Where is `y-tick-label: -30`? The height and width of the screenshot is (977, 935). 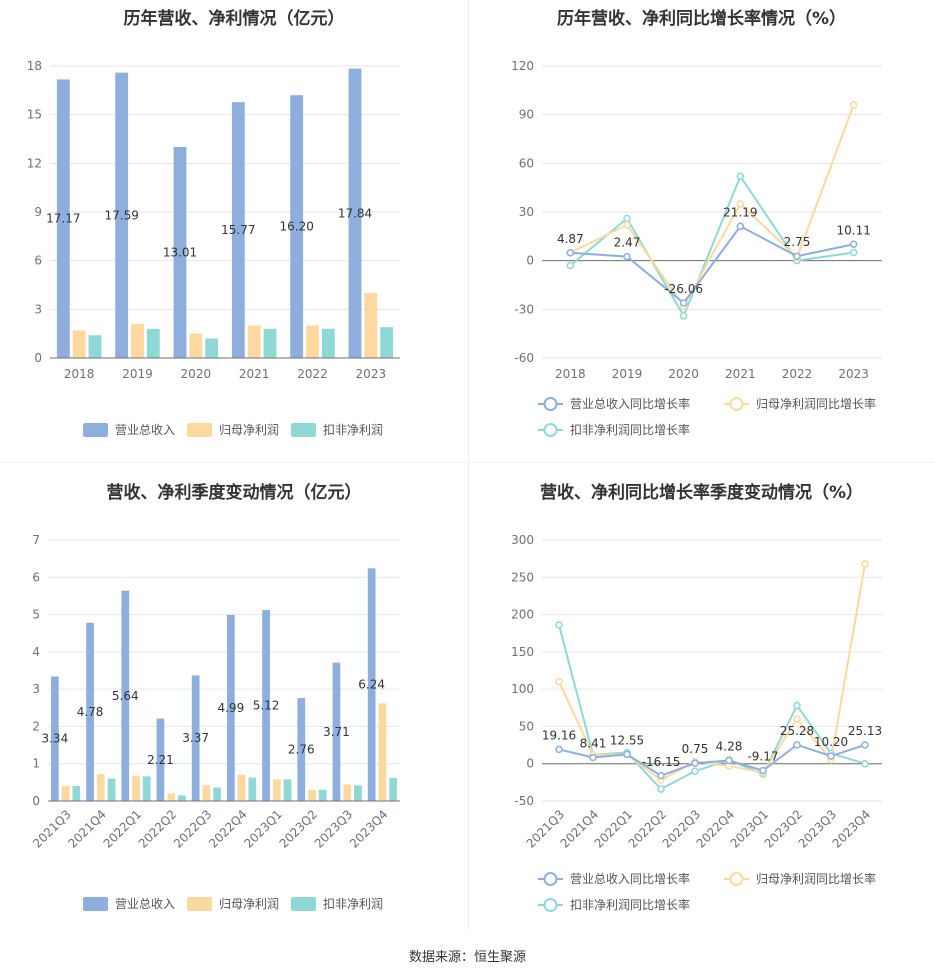
y-tick-label: -30 is located at coordinates (524, 309).